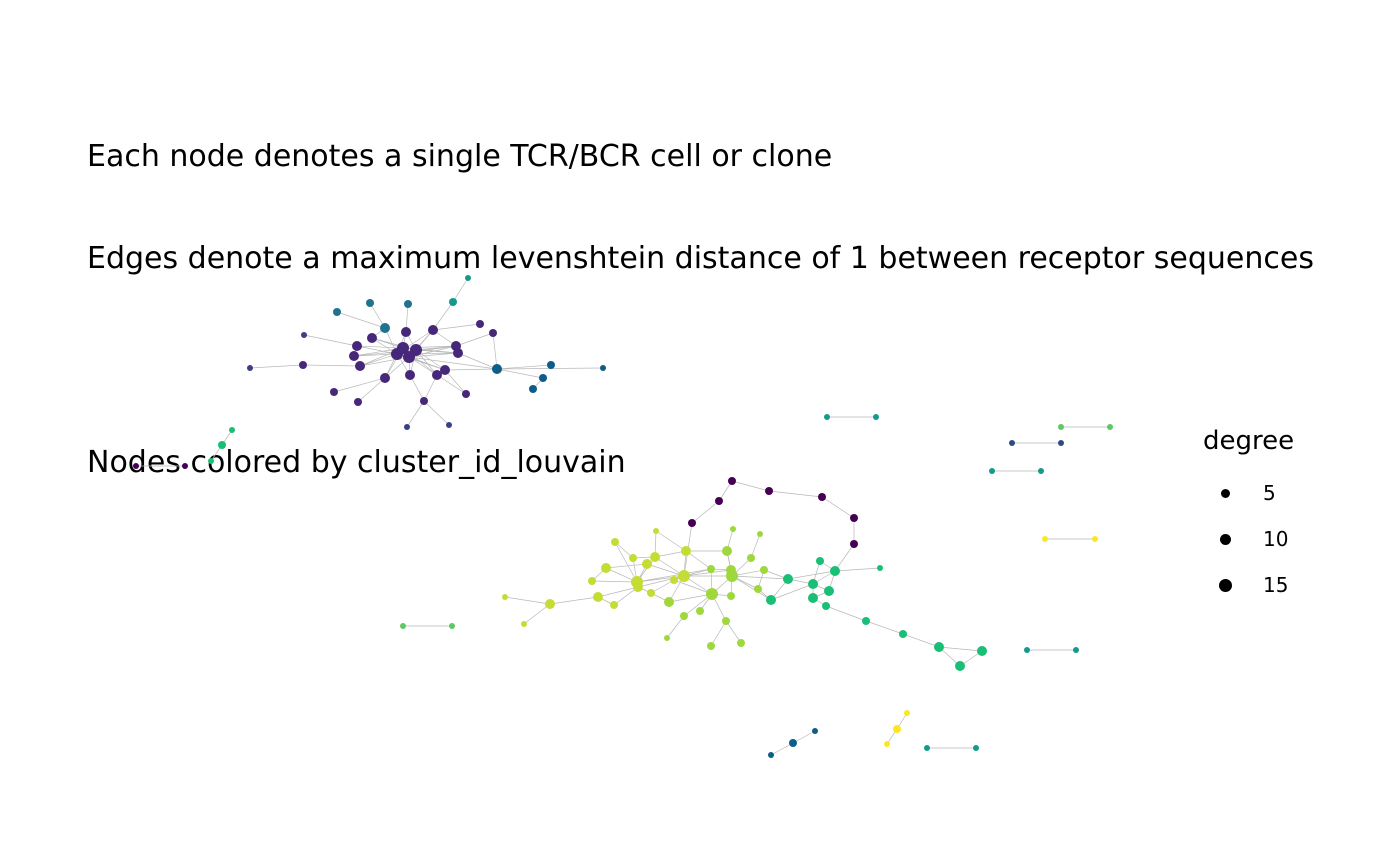  Describe the element at coordinates (436, 348) in the screenshot. I see `edge-a4-a7` at that location.